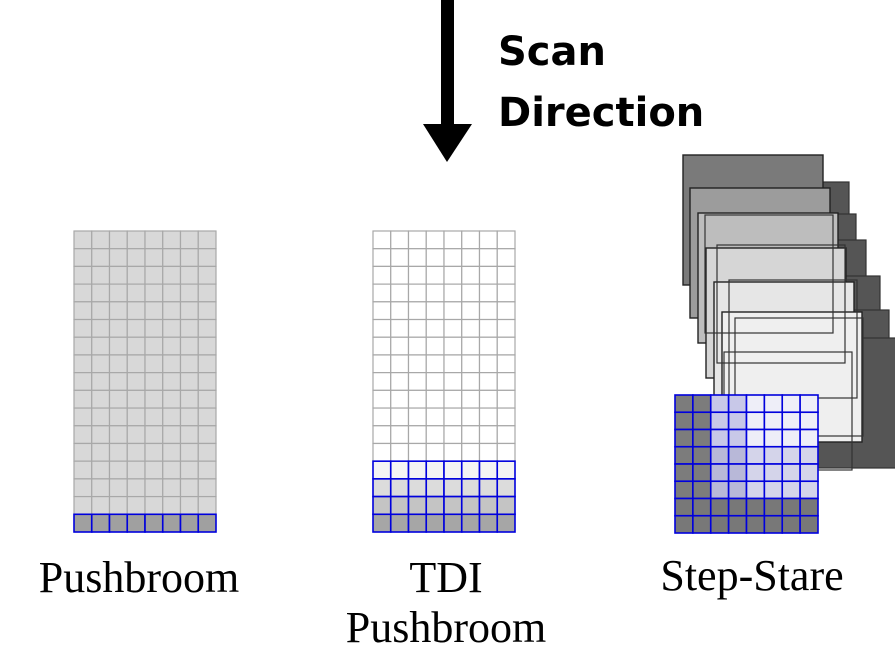 The image size is (895, 646). Describe the element at coordinates (447, 64) in the screenshot. I see `arrow-shaft` at that location.